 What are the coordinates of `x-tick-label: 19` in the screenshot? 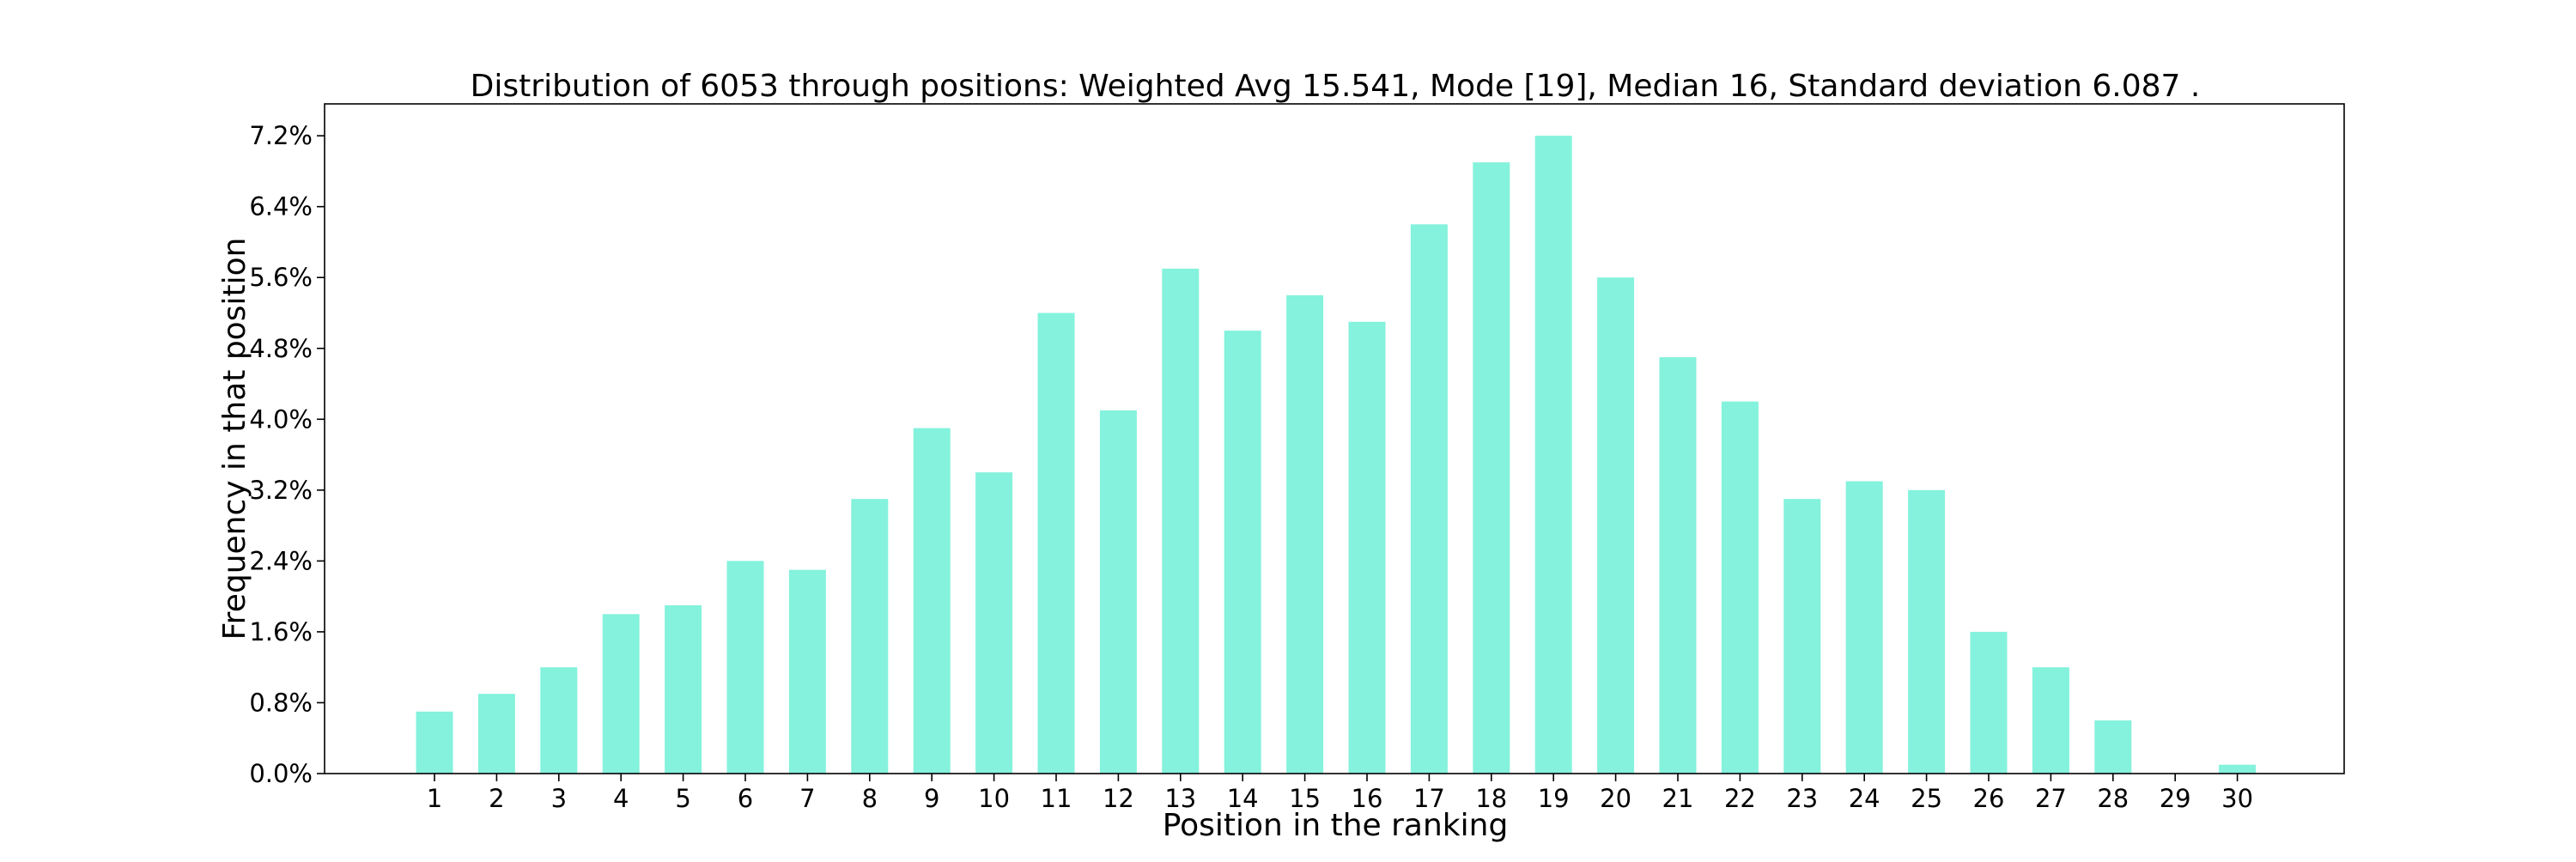 It's located at (1554, 798).